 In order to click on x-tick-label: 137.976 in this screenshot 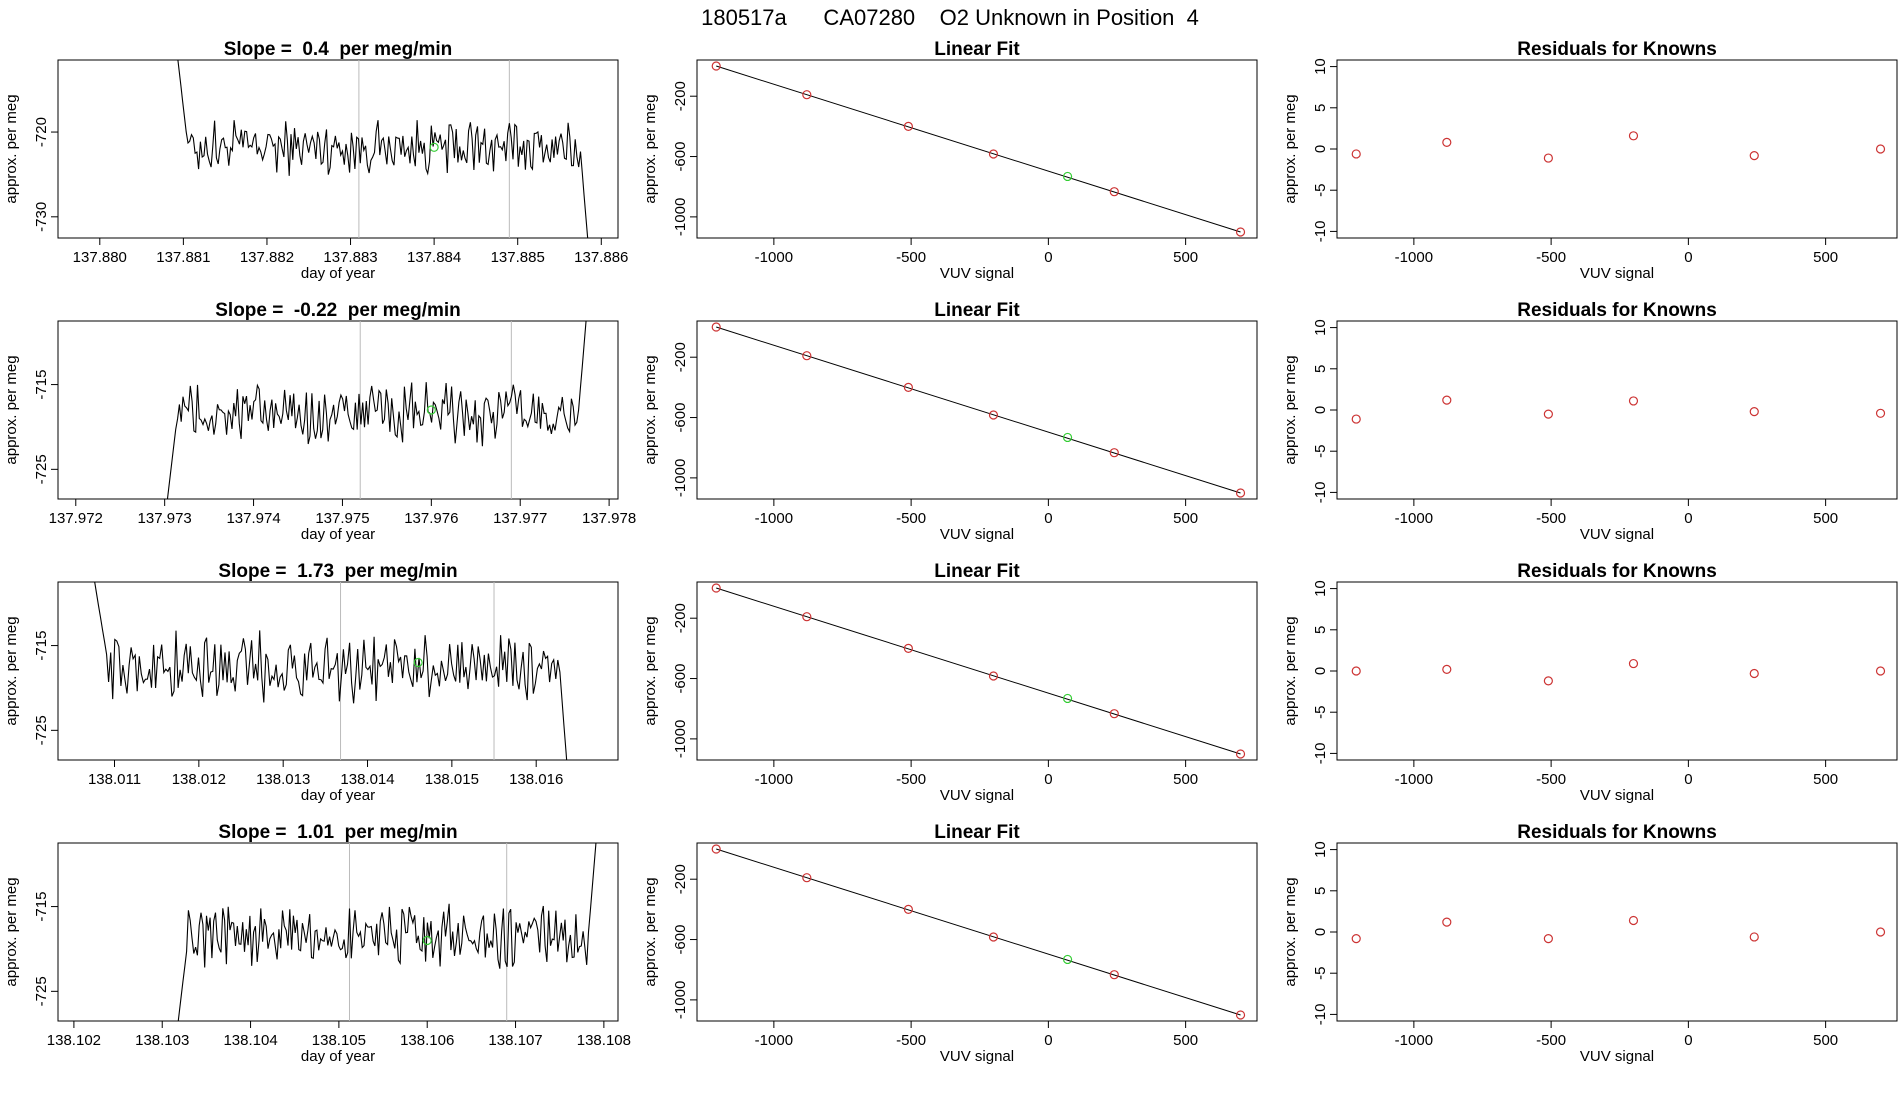, I will do `click(431, 518)`.